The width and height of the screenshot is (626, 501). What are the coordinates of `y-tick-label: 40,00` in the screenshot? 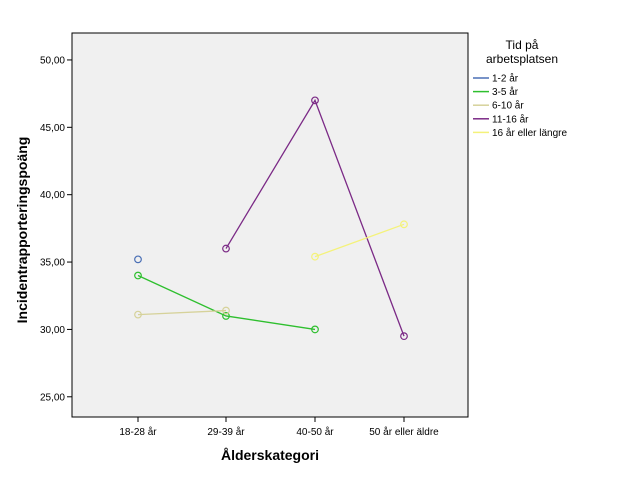 It's located at (52, 195).